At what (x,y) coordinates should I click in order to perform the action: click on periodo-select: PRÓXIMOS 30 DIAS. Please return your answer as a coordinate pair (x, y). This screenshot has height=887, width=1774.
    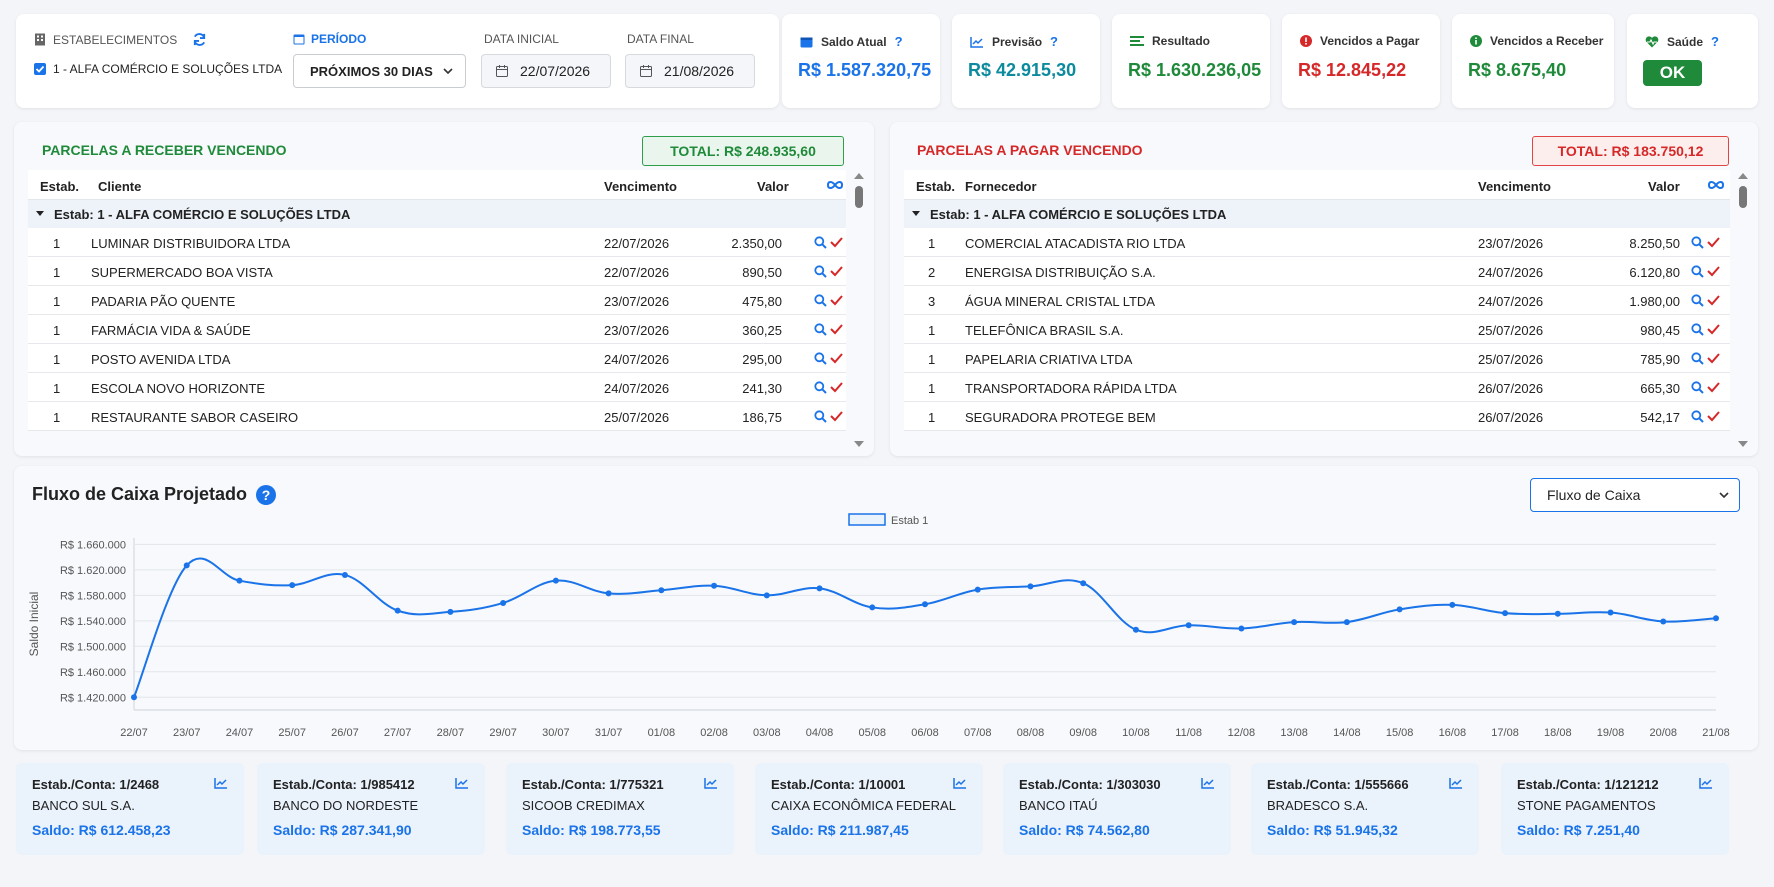
    Looking at the image, I should click on (379, 71).